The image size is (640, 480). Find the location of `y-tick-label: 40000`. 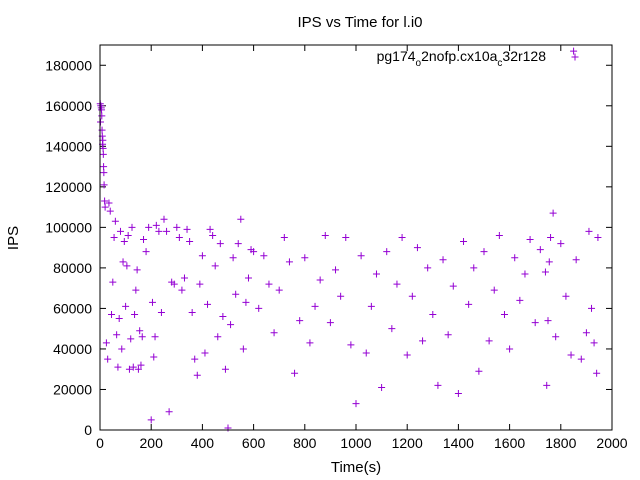

y-tick-label: 40000 is located at coordinates (72, 349).